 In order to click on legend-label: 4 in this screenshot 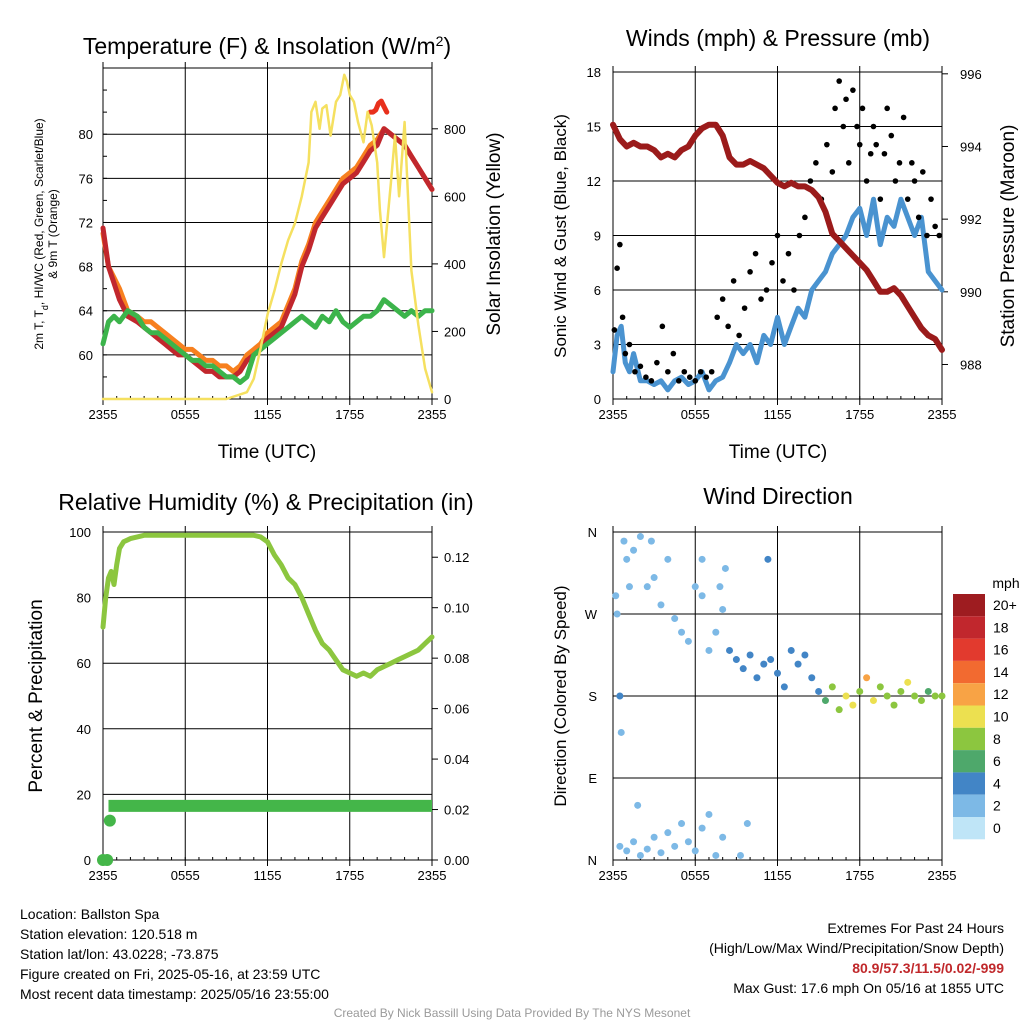, I will do `click(997, 783)`.